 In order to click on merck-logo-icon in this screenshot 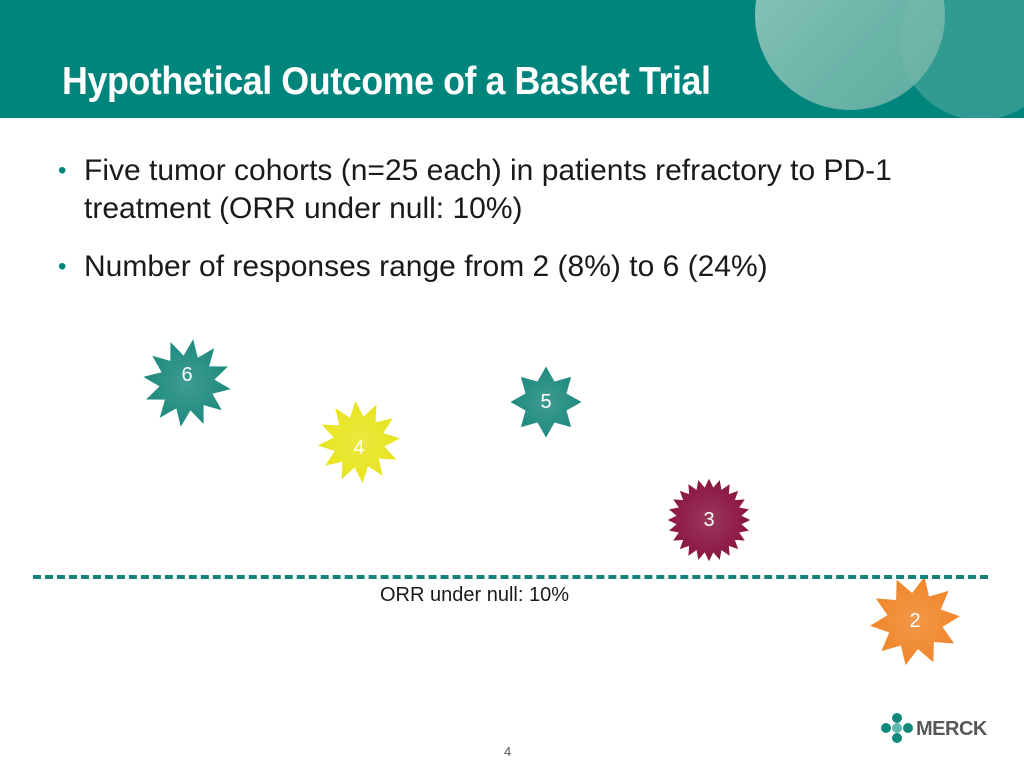, I will do `click(897, 728)`.